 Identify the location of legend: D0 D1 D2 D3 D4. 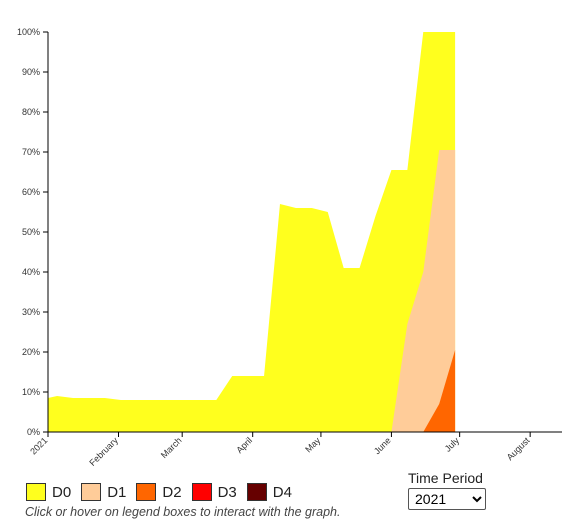
(159, 492).